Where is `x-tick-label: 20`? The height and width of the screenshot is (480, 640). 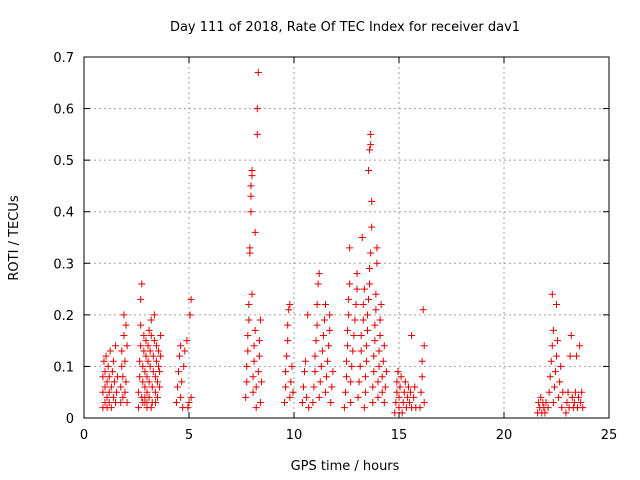 x-tick-label: 20 is located at coordinates (504, 435).